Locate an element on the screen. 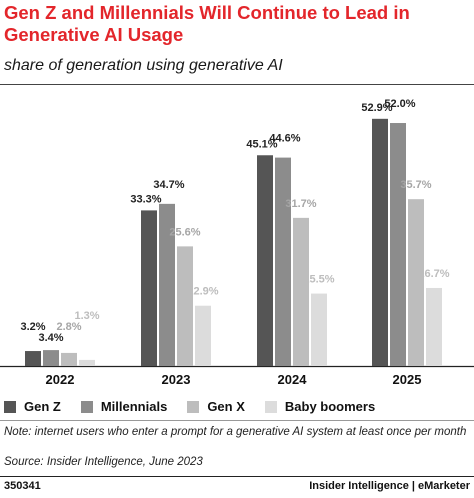 The height and width of the screenshot is (498, 474). legend-item-baby-boomers: Baby boomers is located at coordinates (320, 406).